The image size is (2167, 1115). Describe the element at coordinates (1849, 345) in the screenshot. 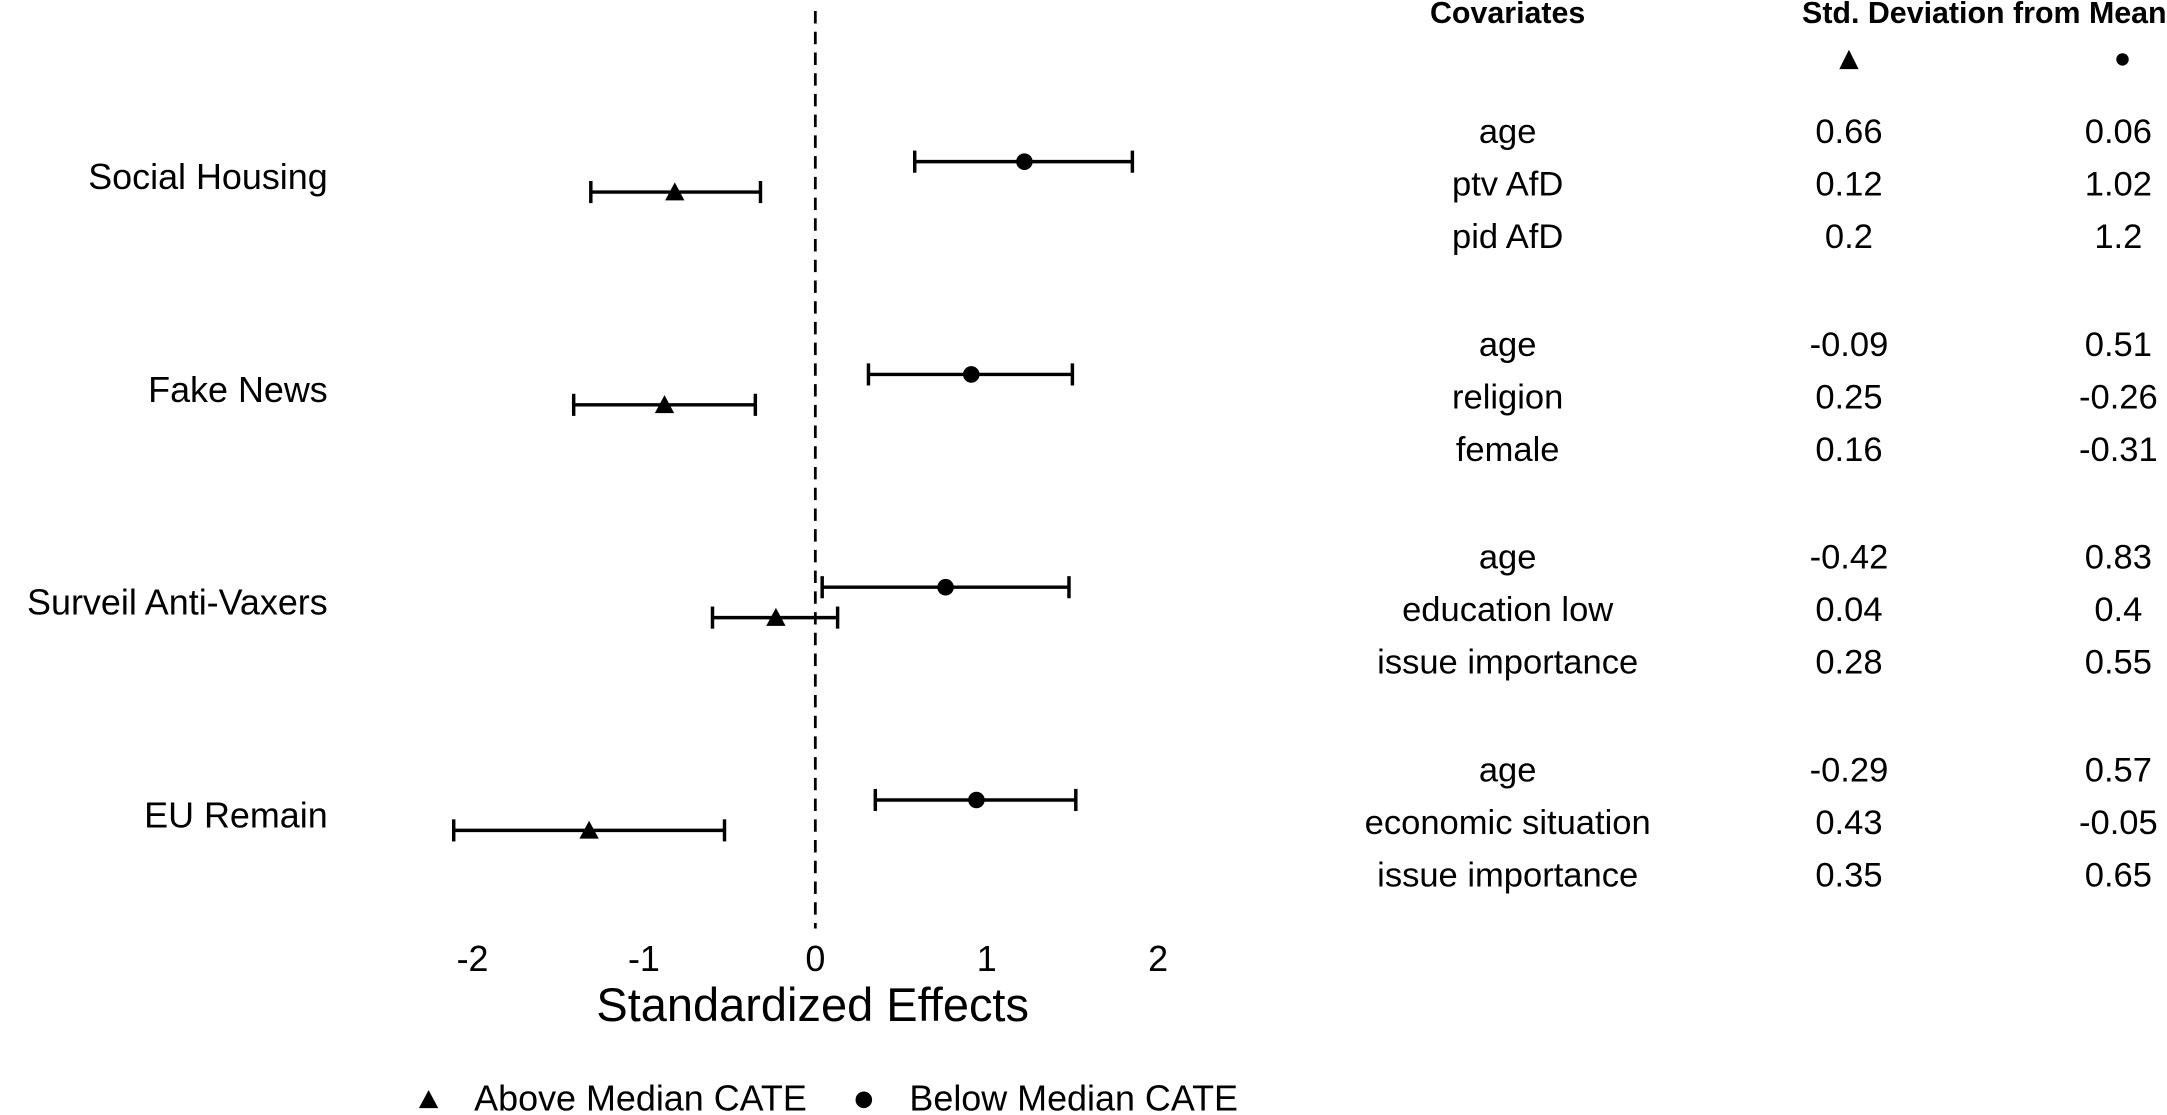

I see `table-value: -0.09` at that location.